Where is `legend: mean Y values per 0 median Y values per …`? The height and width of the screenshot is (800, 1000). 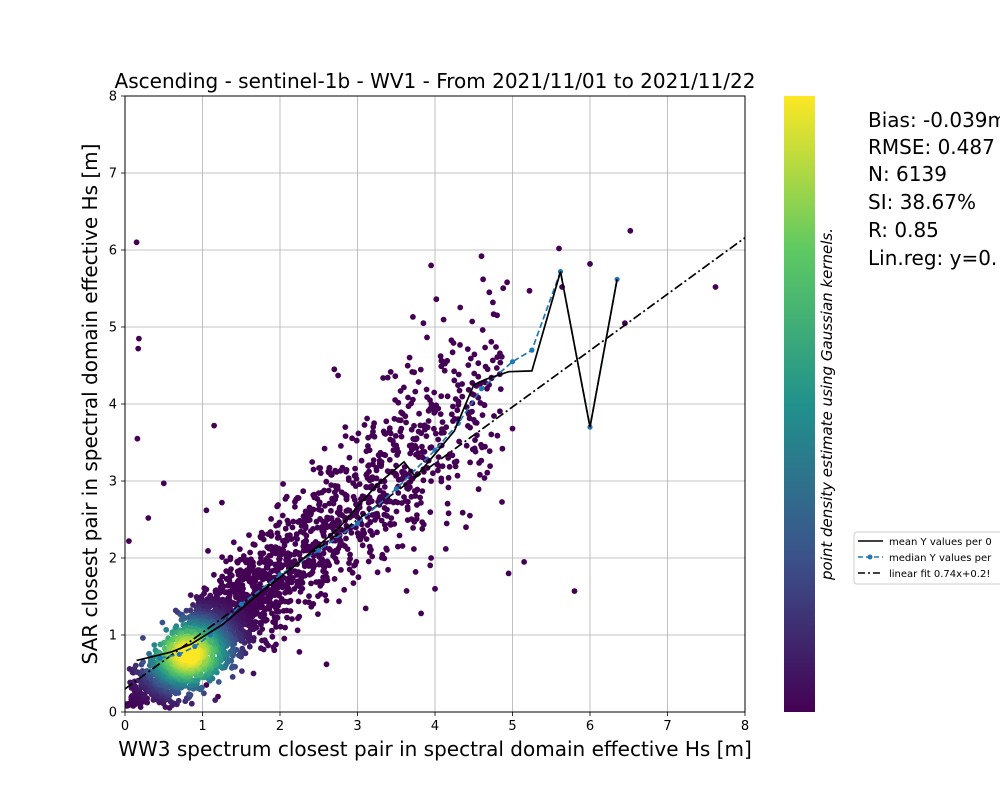
legend: mean Y values per 0 median Y values per … is located at coordinates (926, 558).